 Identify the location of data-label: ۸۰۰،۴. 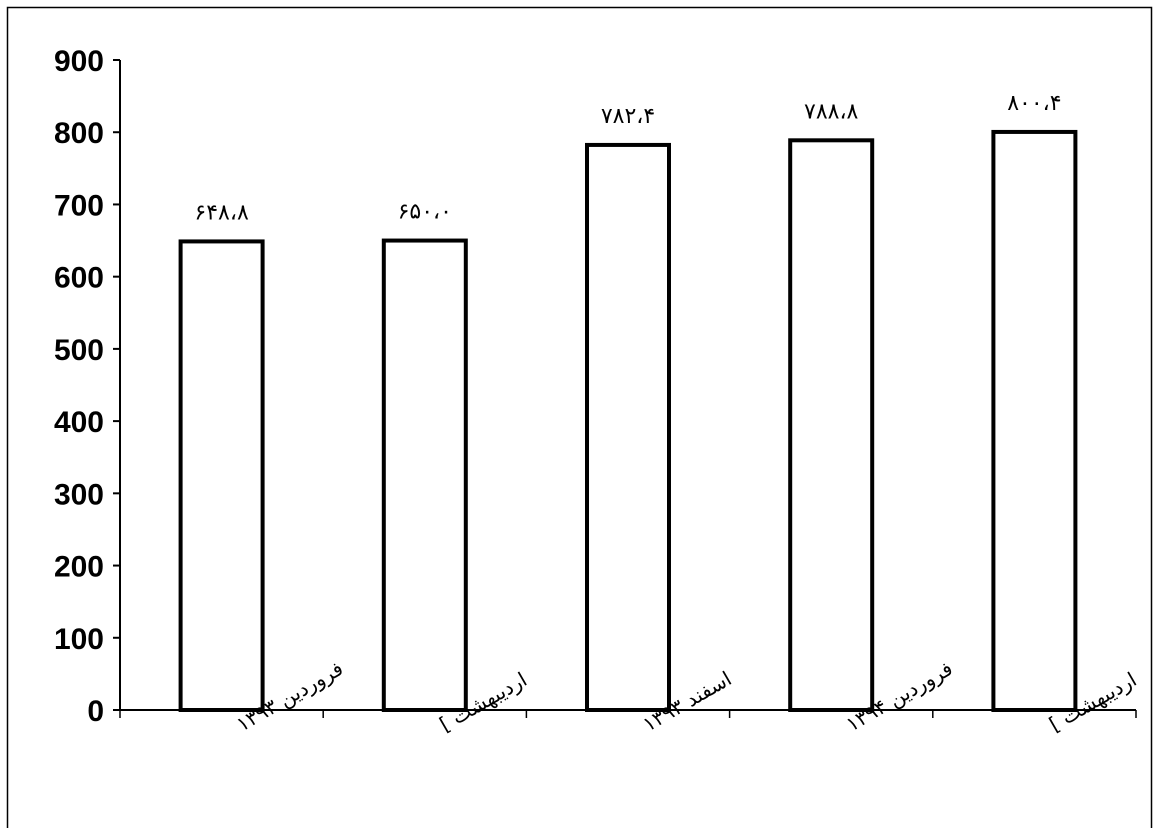
(1034, 103).